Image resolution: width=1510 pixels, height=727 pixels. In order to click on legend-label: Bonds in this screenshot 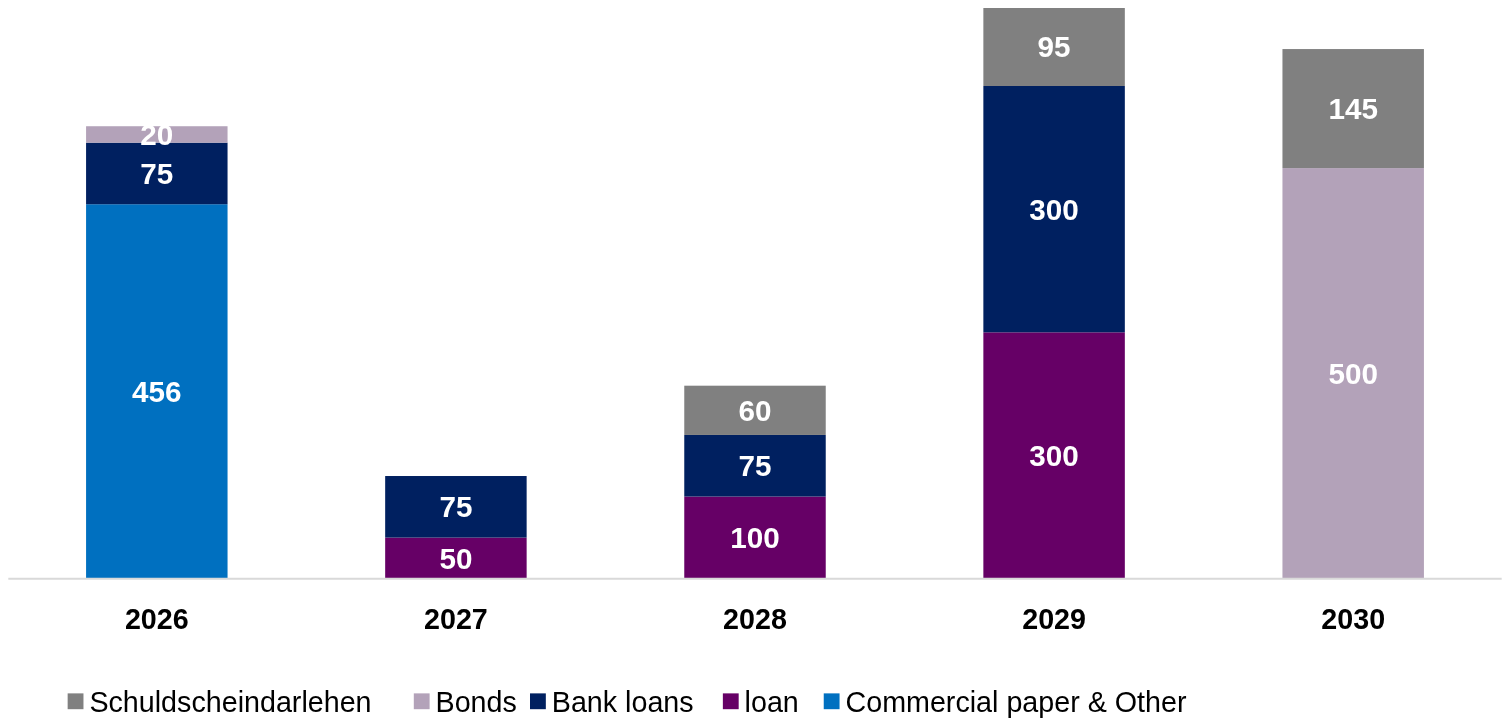, I will do `click(476, 702)`.